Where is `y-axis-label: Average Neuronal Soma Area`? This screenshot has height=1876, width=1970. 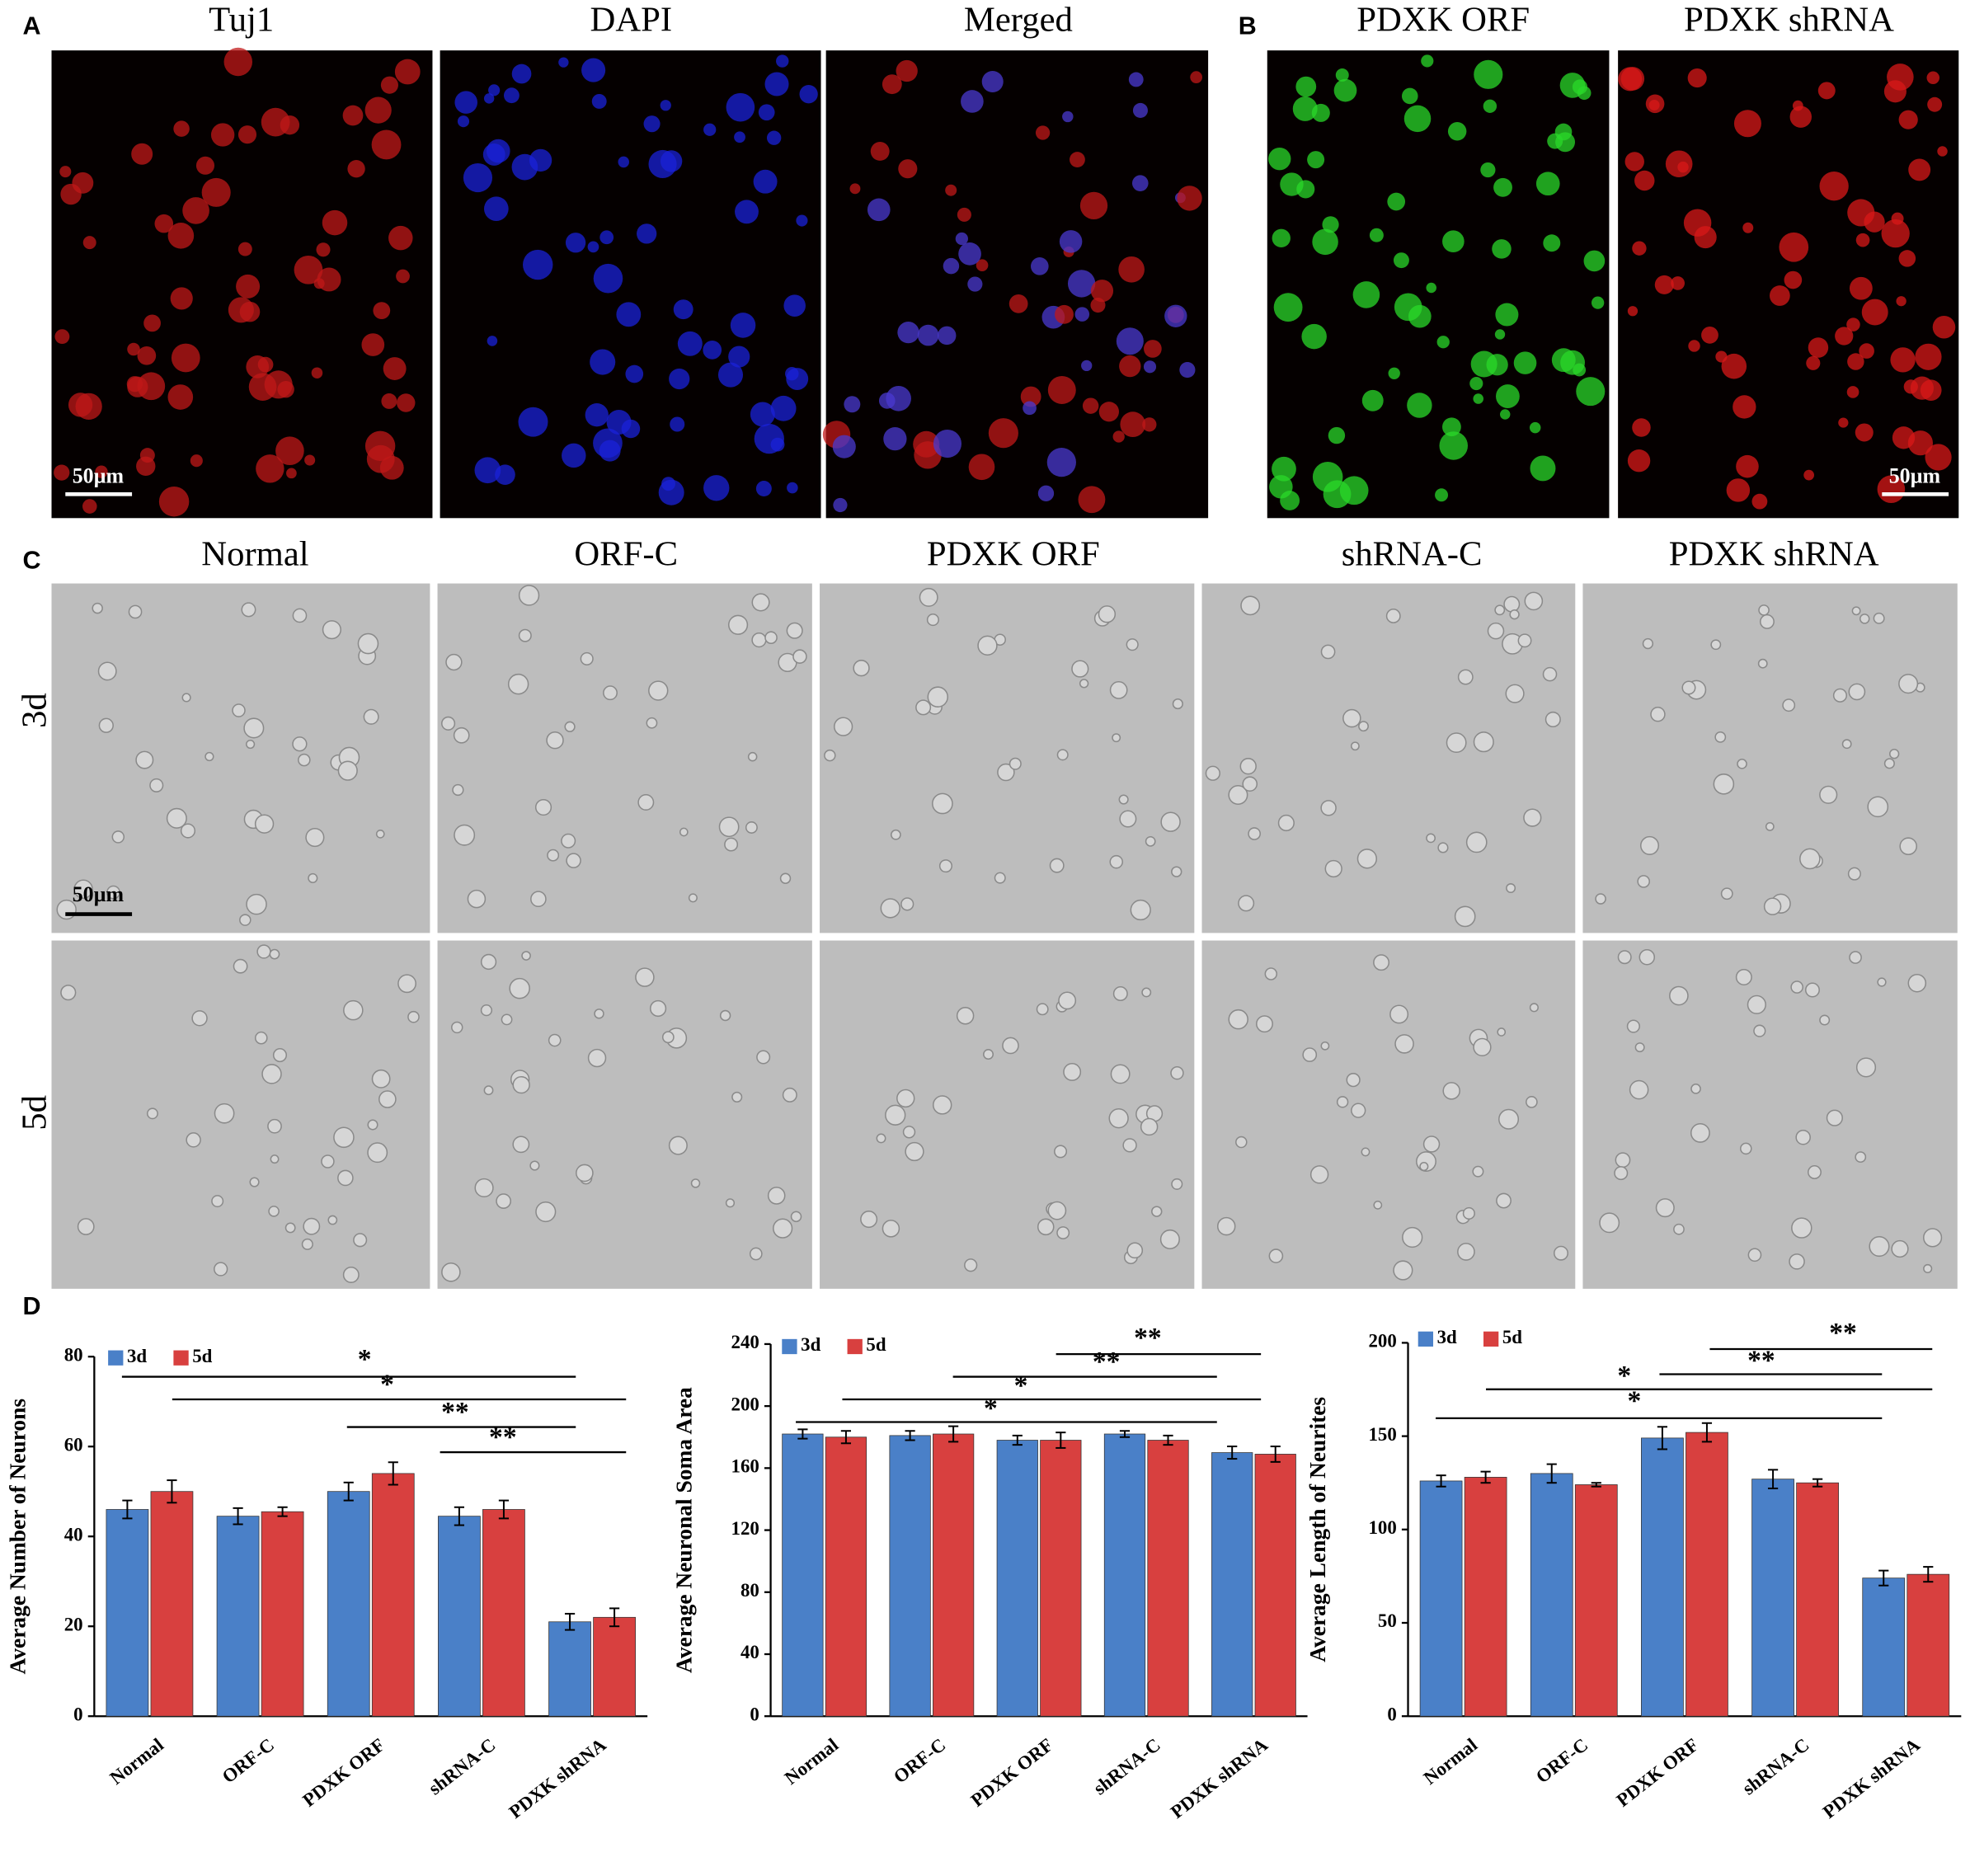
y-axis-label: Average Neuronal Soma Area is located at coordinates (685, 1530).